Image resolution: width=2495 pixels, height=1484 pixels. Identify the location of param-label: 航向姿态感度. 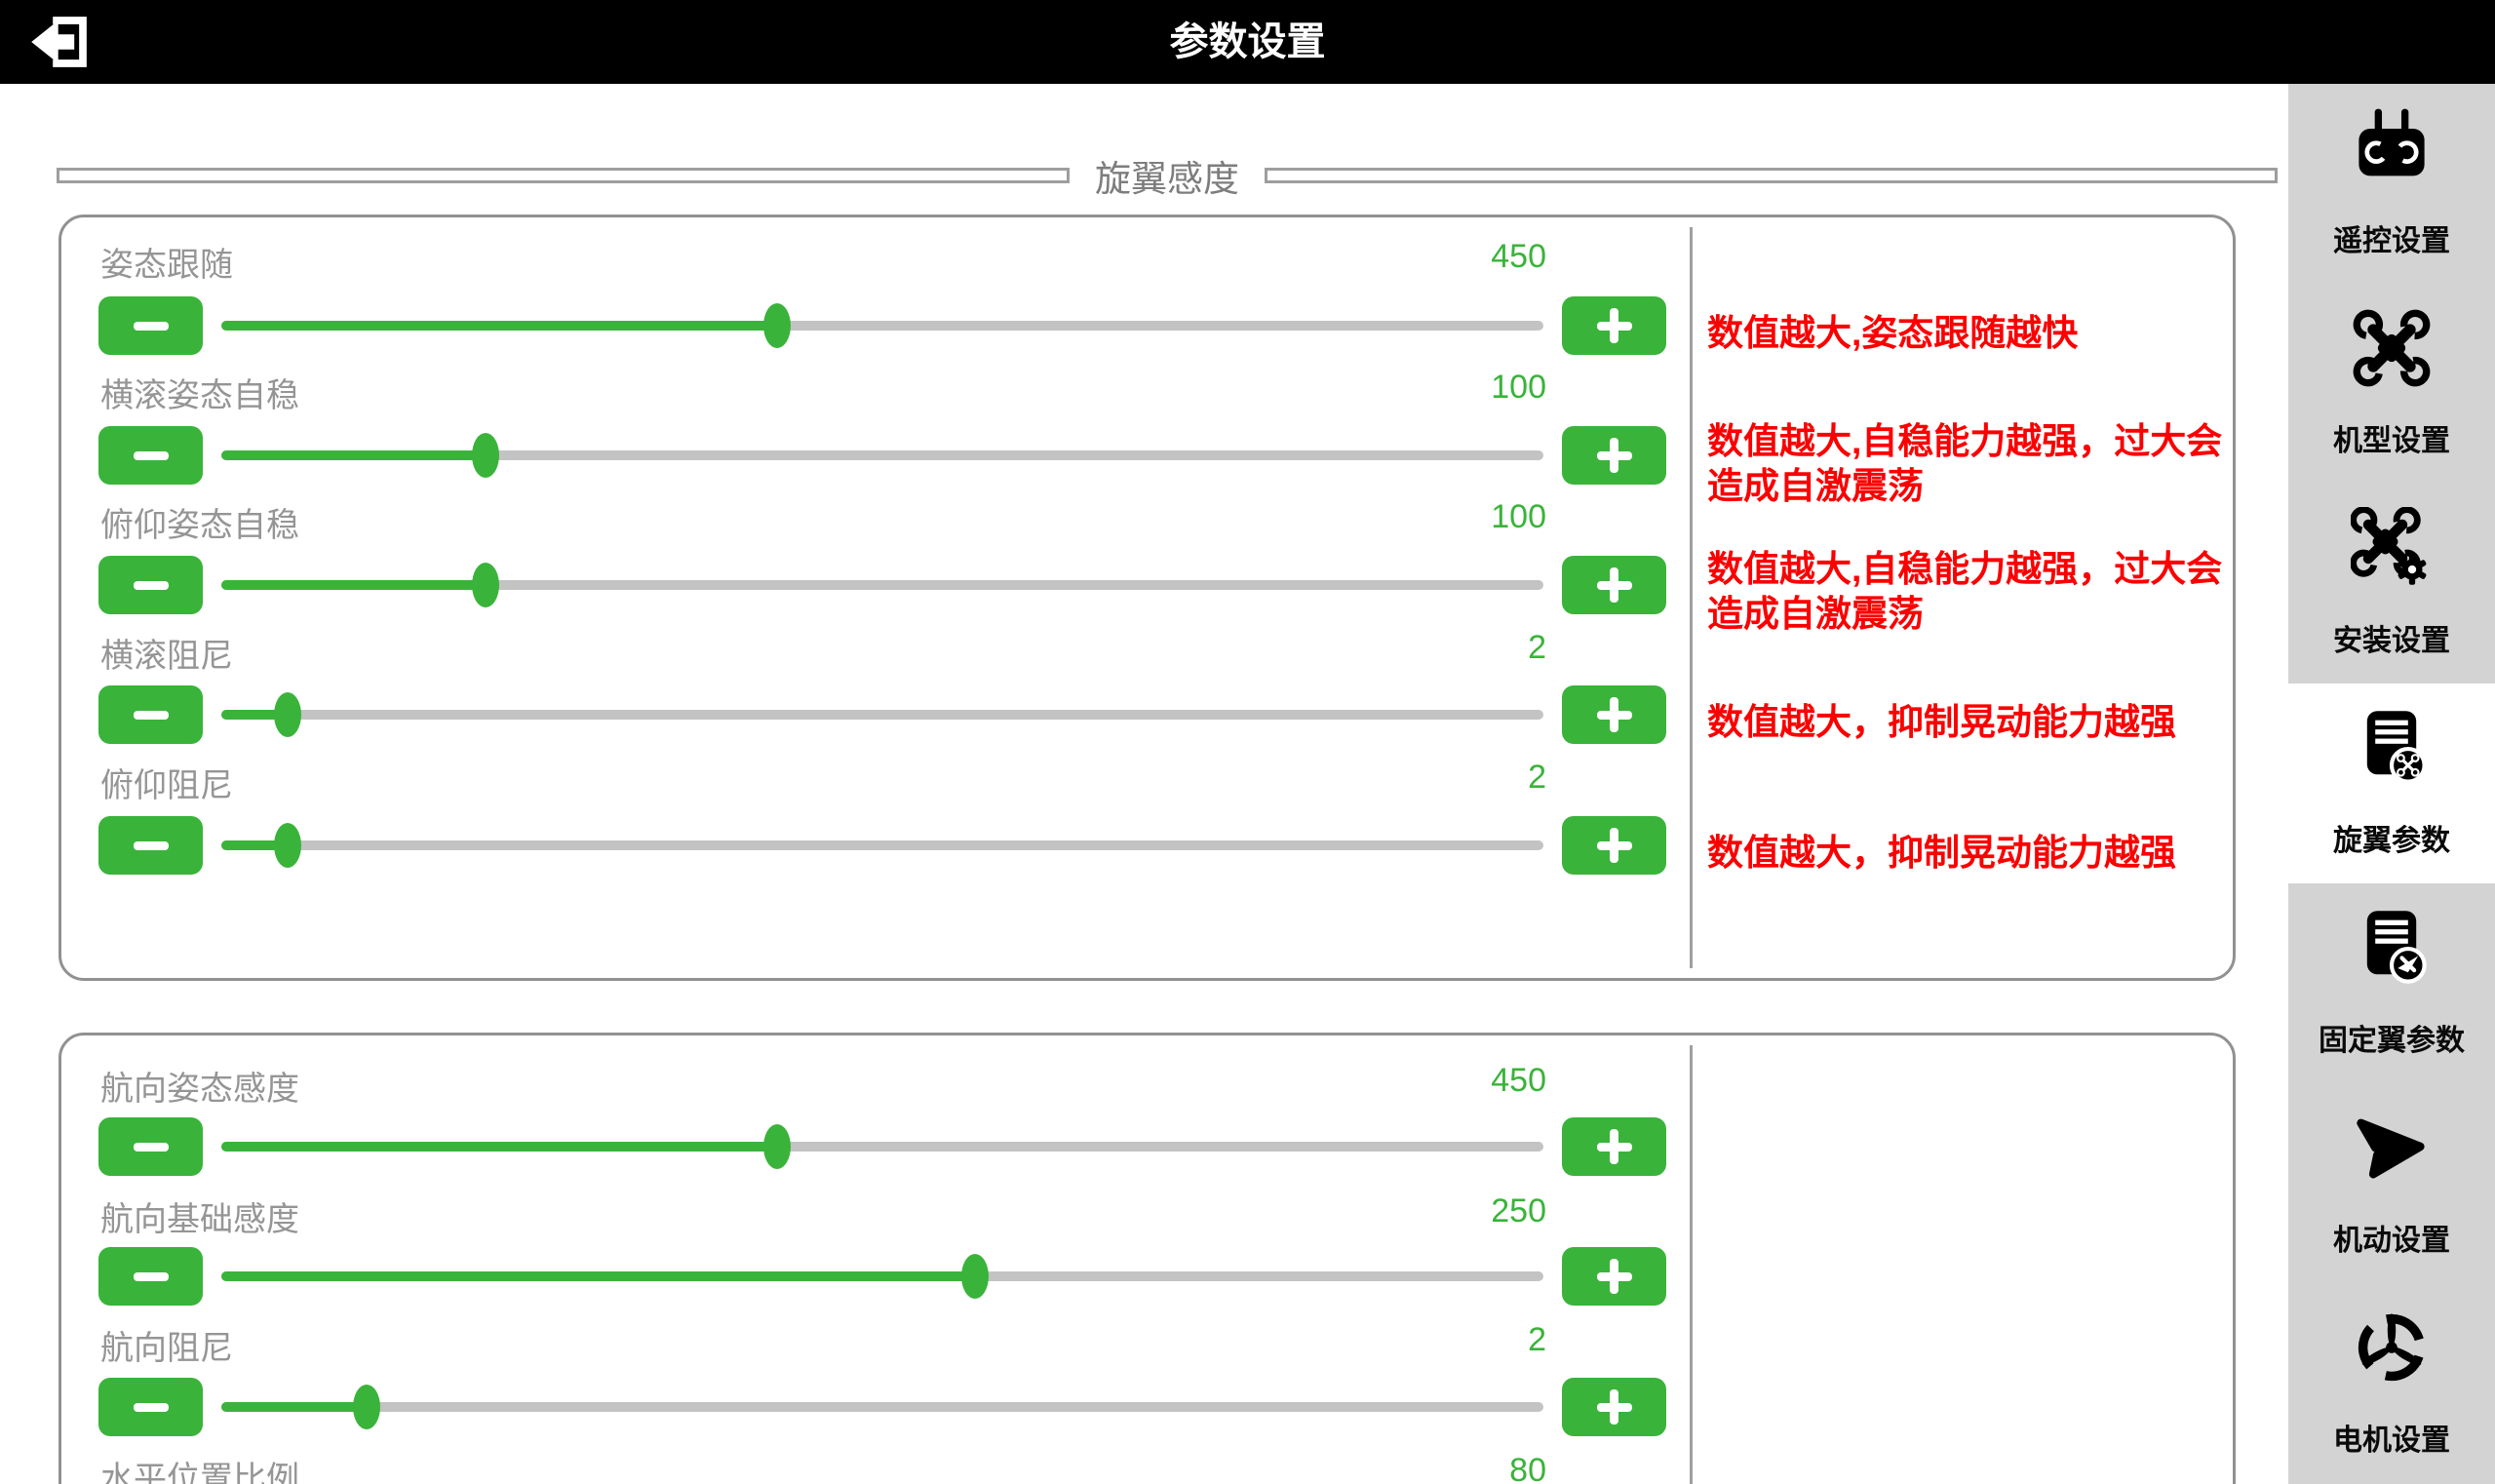
(199, 1089).